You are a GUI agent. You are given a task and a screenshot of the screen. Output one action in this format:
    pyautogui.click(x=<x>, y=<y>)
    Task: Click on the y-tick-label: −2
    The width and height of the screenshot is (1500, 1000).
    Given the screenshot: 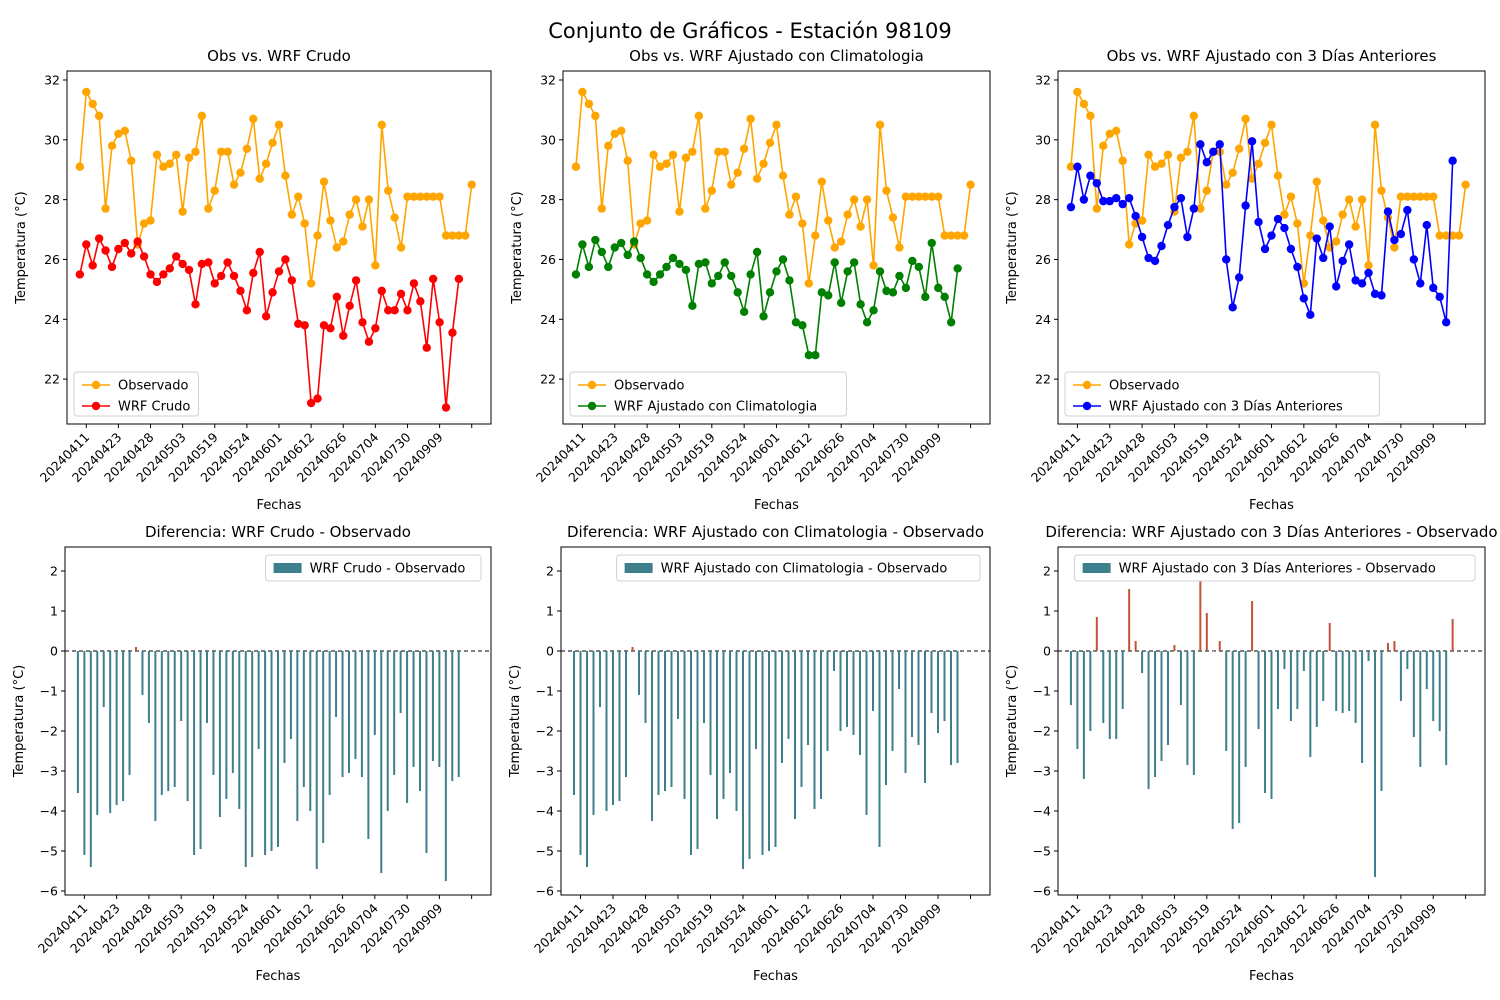 What is the action you would take?
    pyautogui.click(x=1042, y=731)
    